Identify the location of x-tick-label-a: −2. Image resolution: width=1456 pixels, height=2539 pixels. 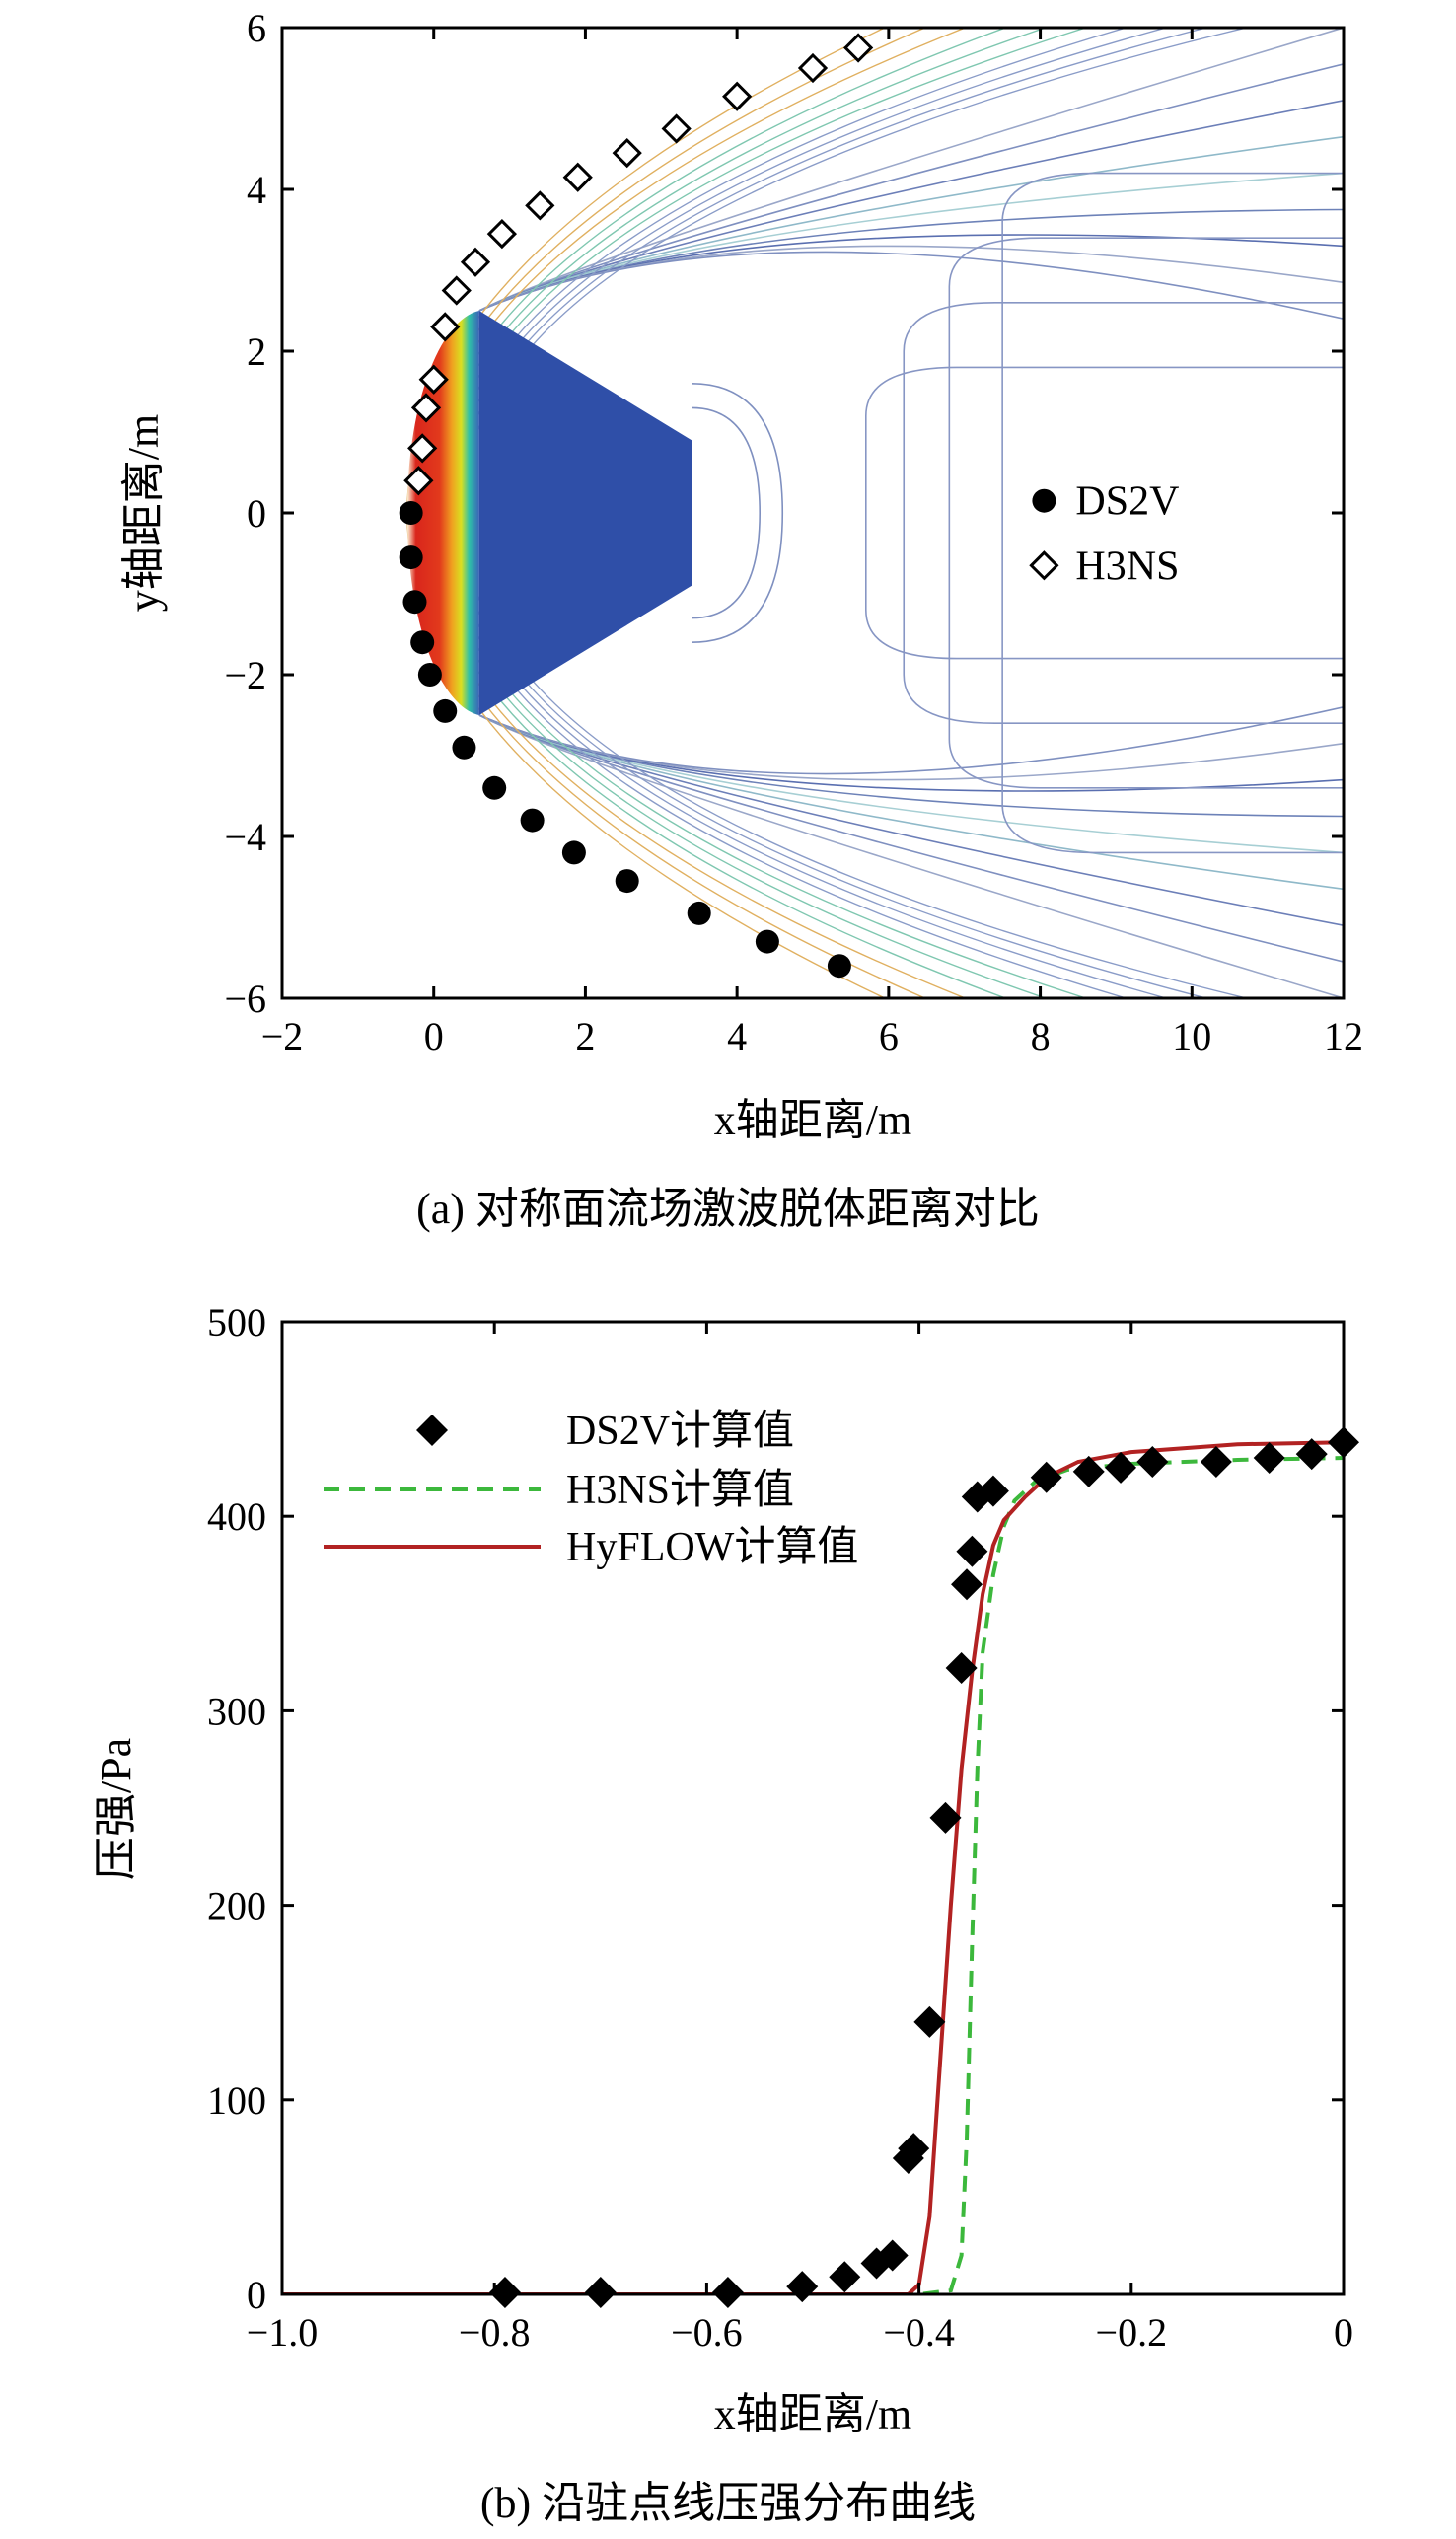
(282, 1036).